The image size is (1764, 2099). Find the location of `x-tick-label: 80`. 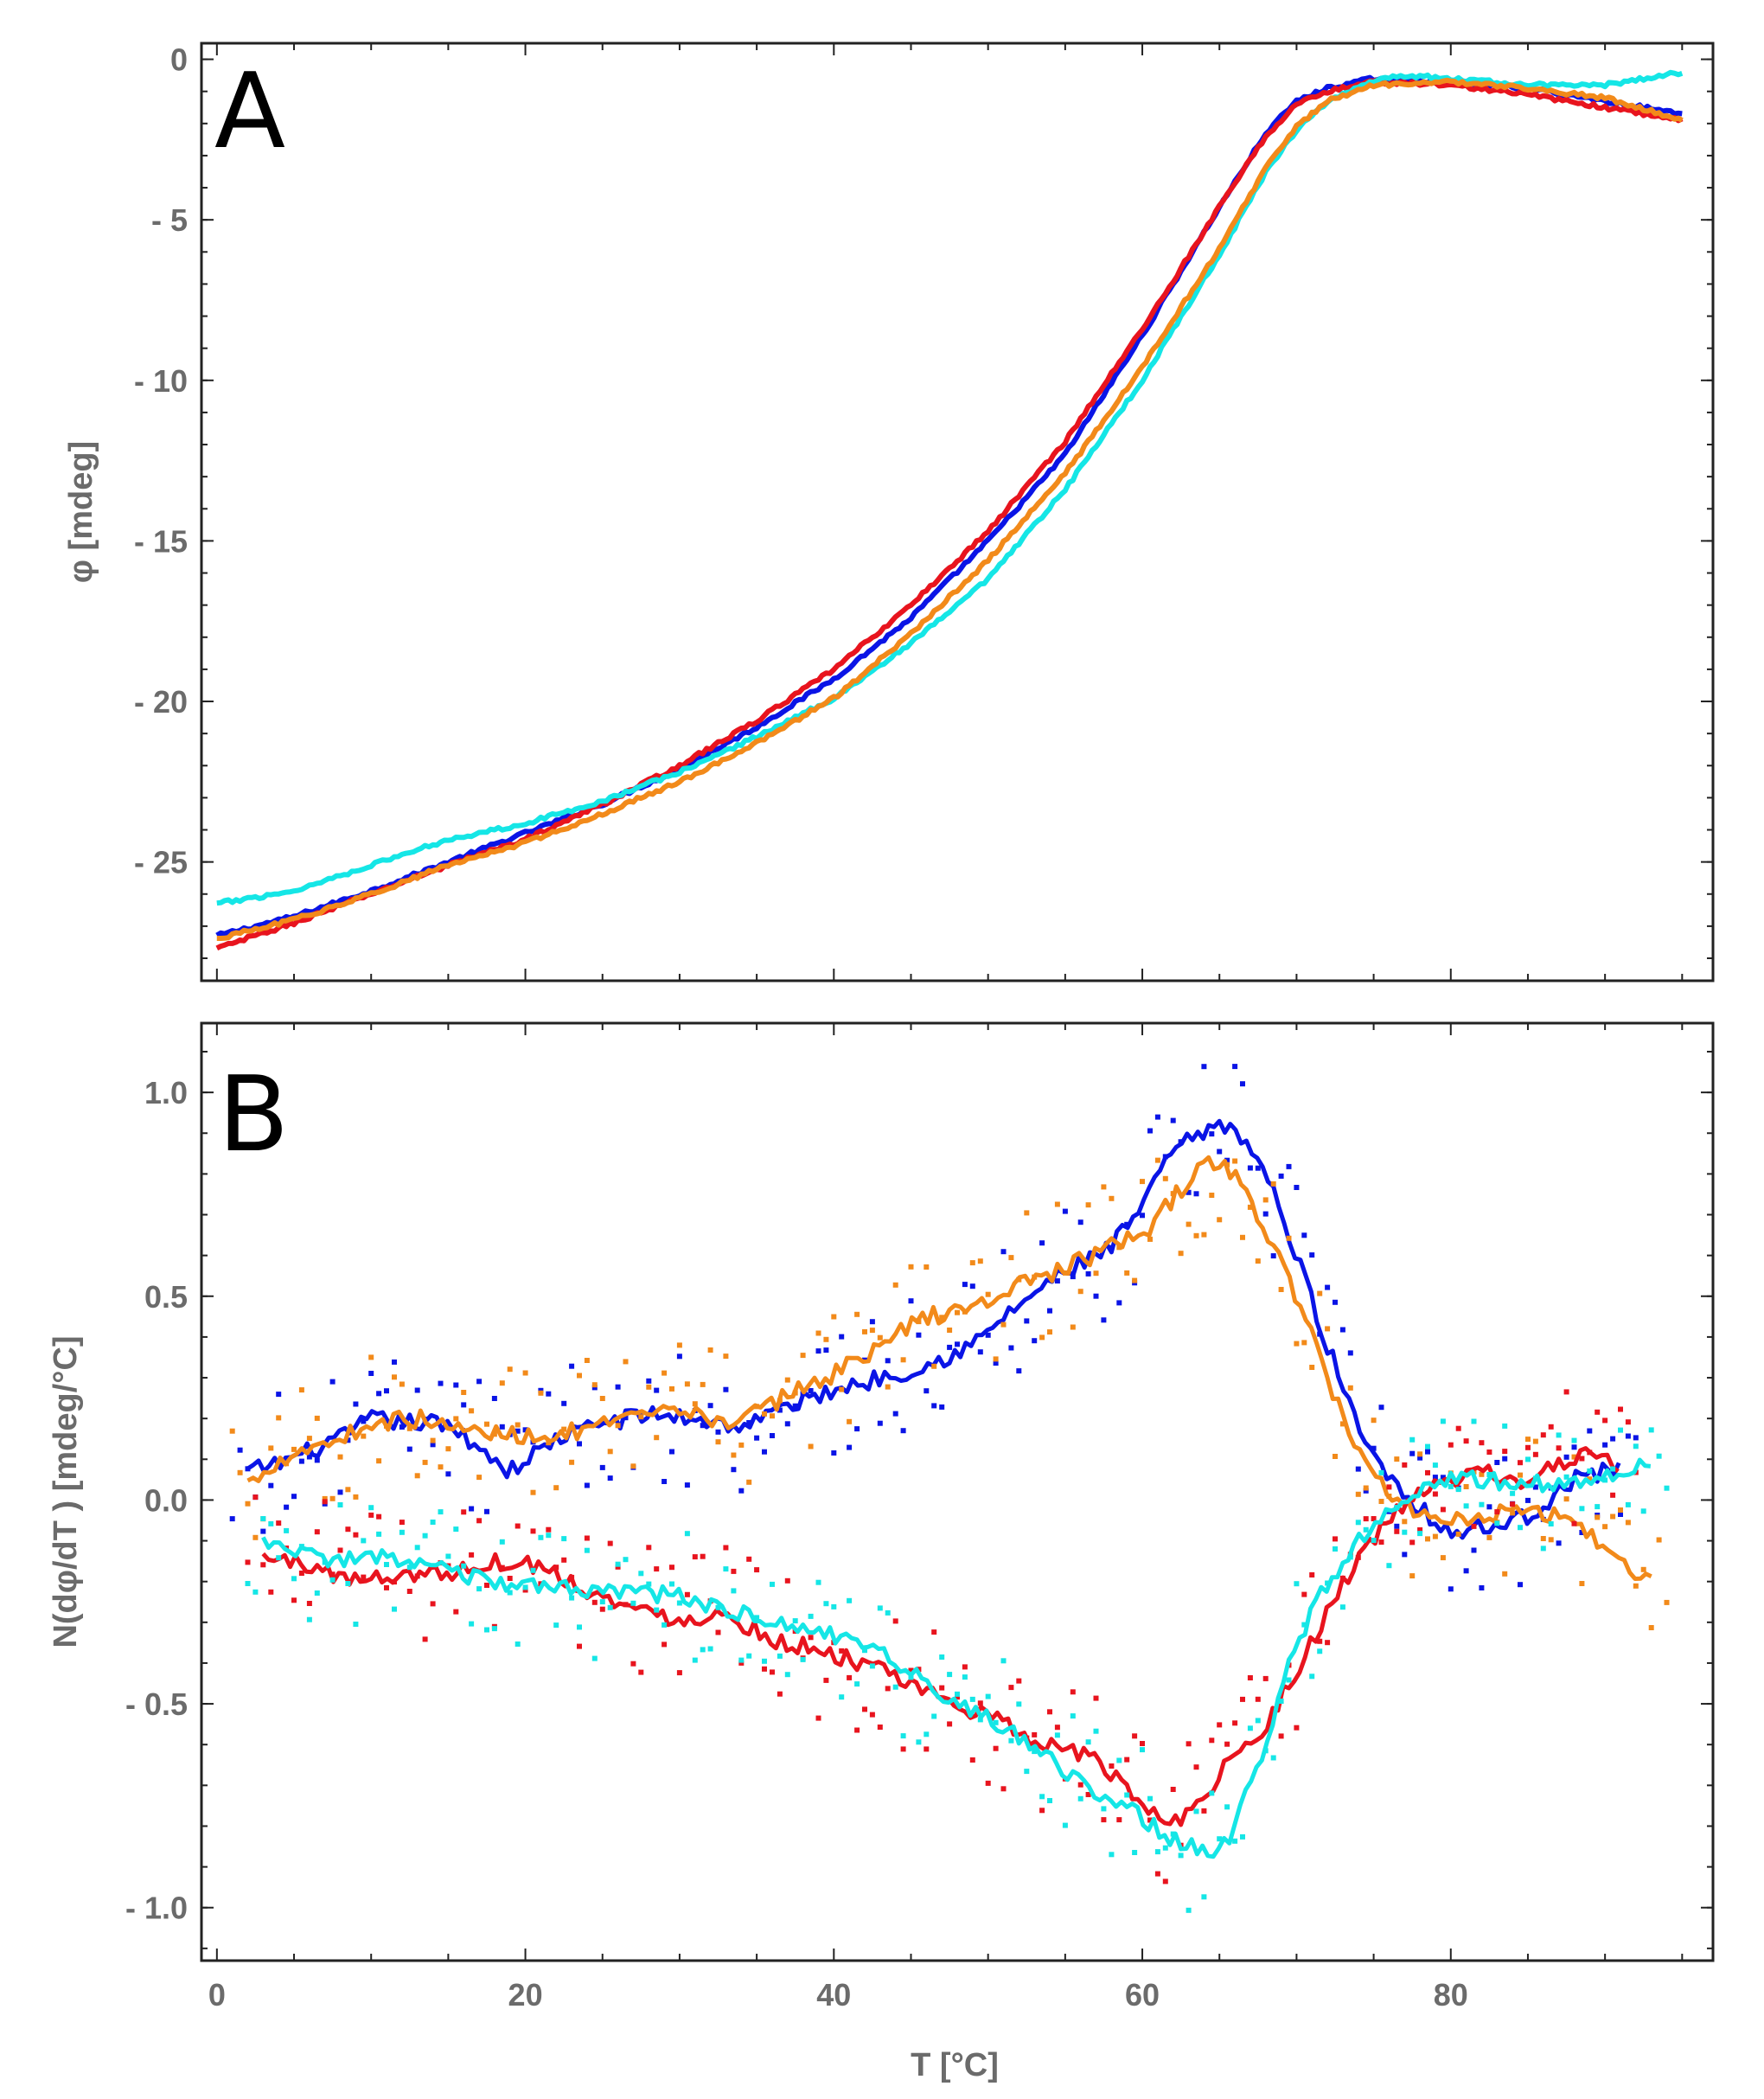

x-tick-label: 80 is located at coordinates (1451, 1995).